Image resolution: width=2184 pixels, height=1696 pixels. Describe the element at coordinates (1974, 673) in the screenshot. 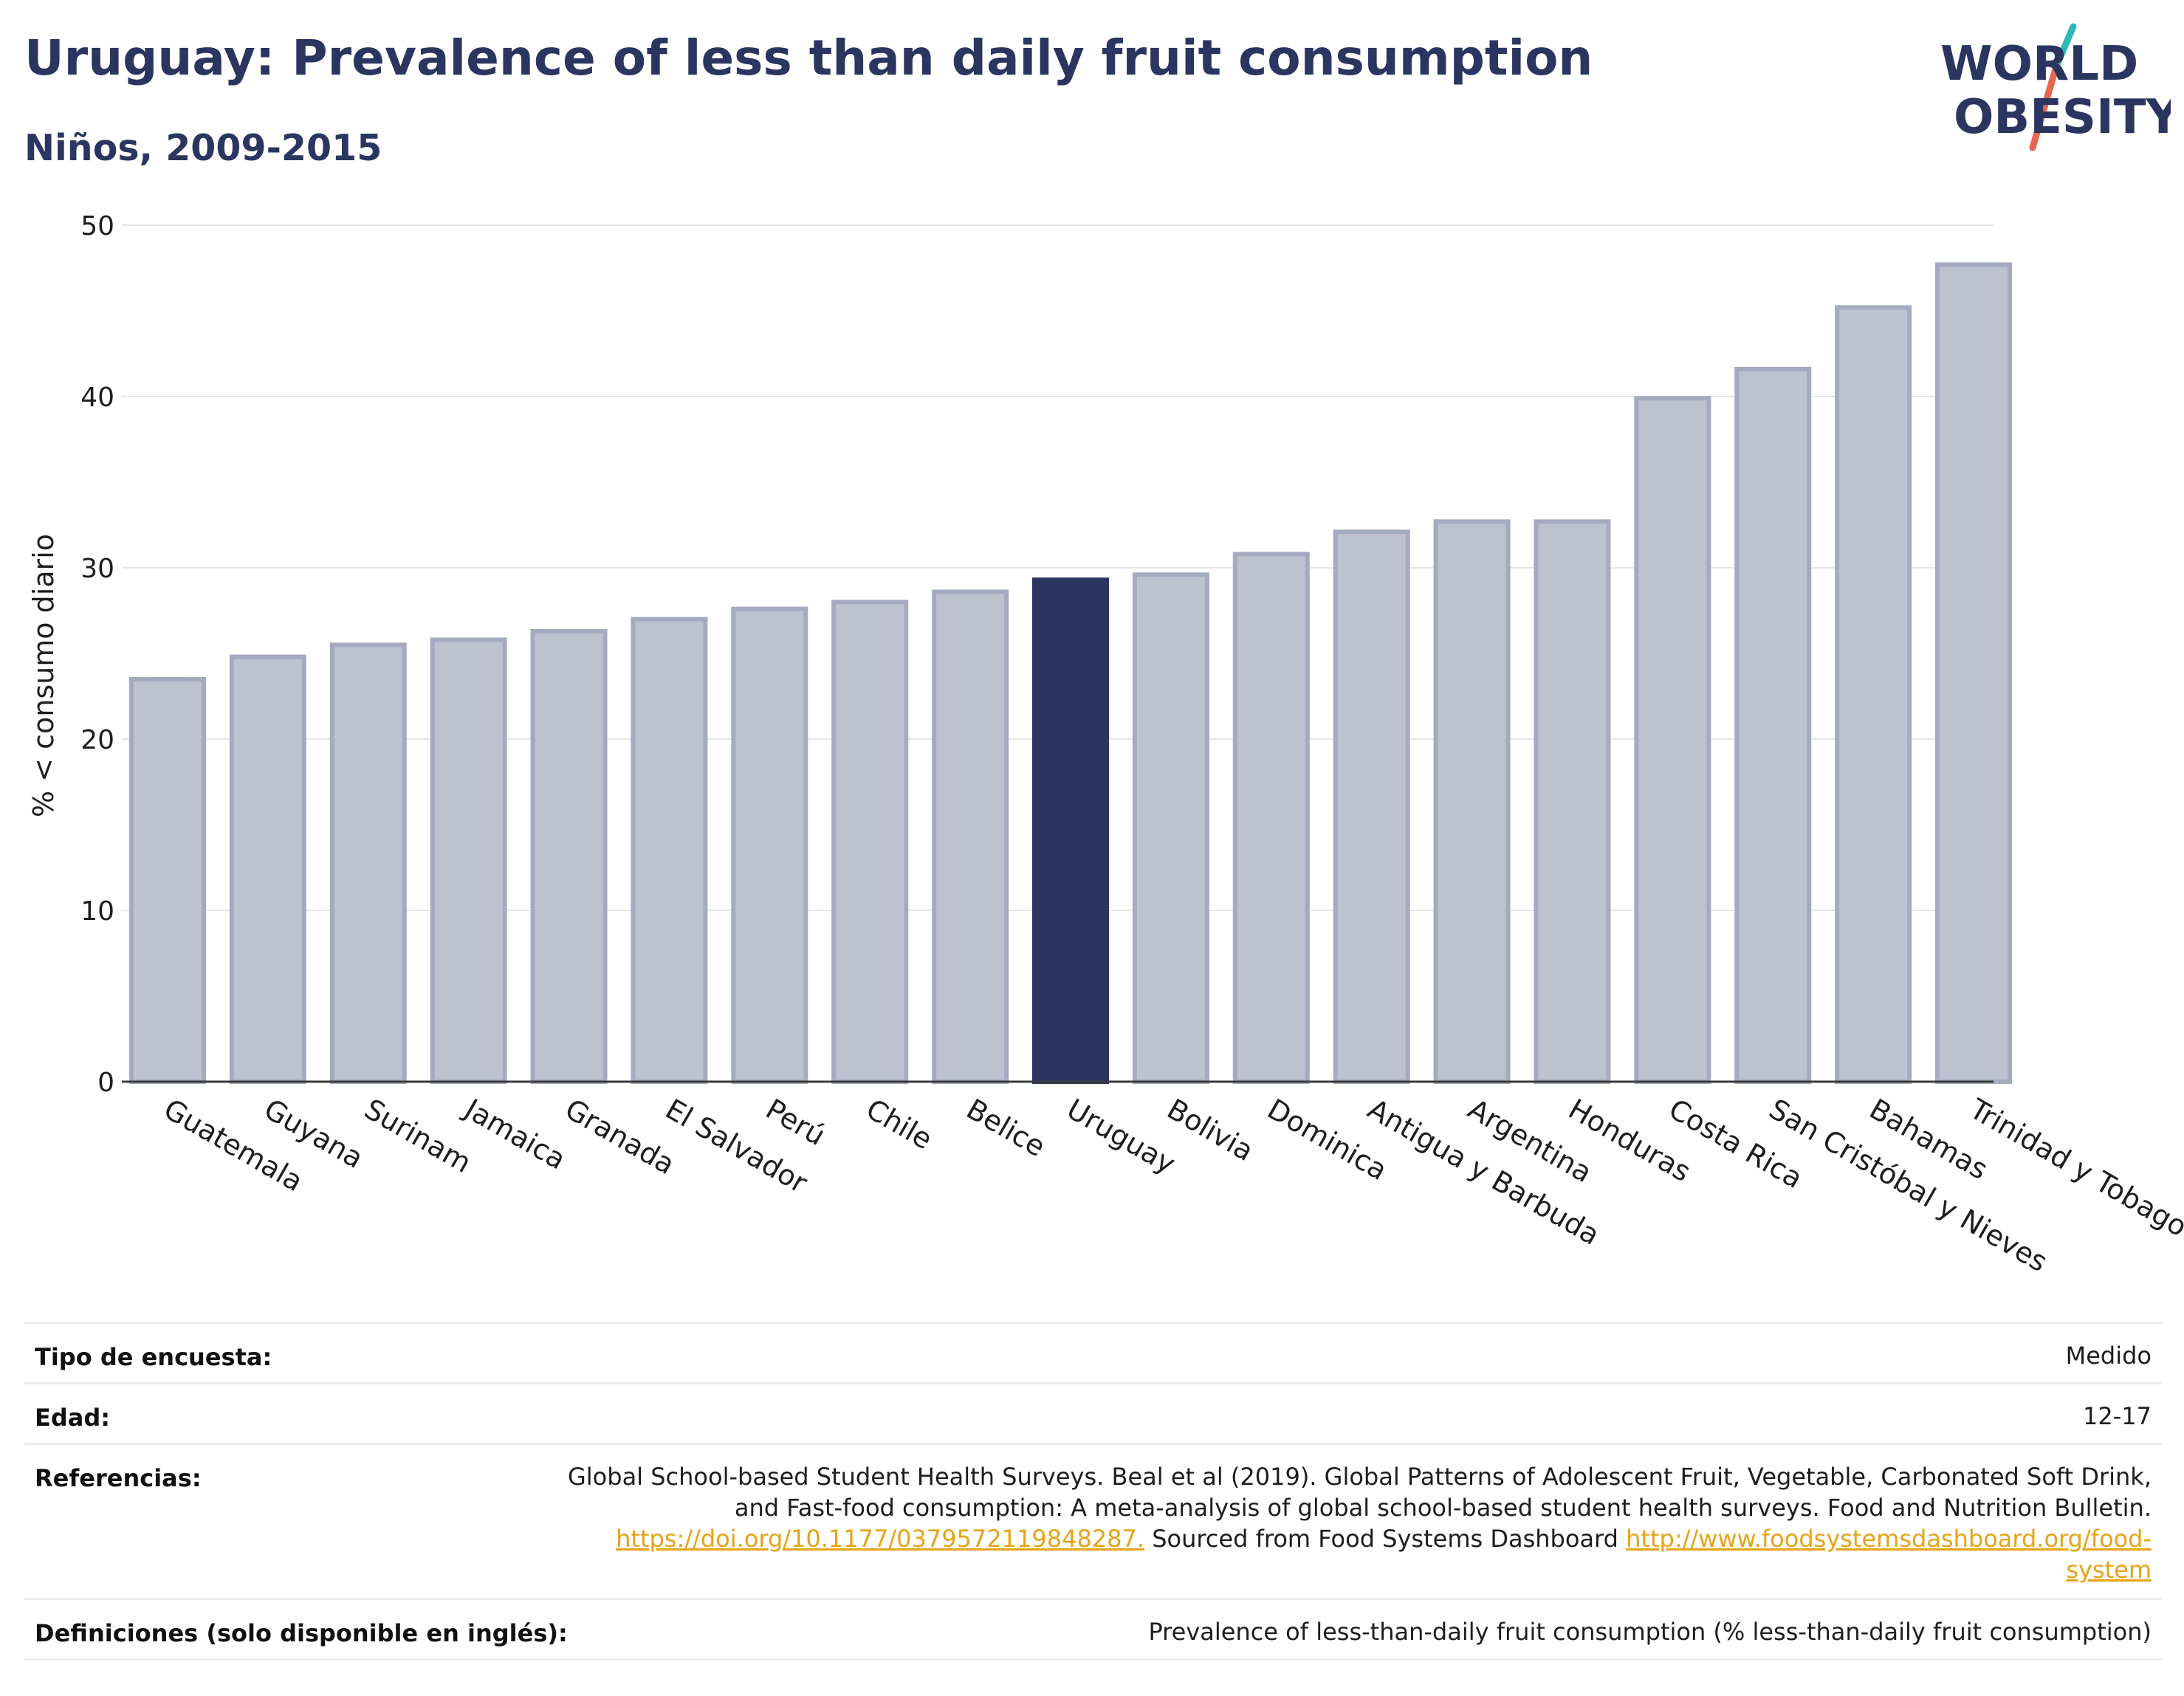

I see `bar-trinidad-y-tobago` at that location.